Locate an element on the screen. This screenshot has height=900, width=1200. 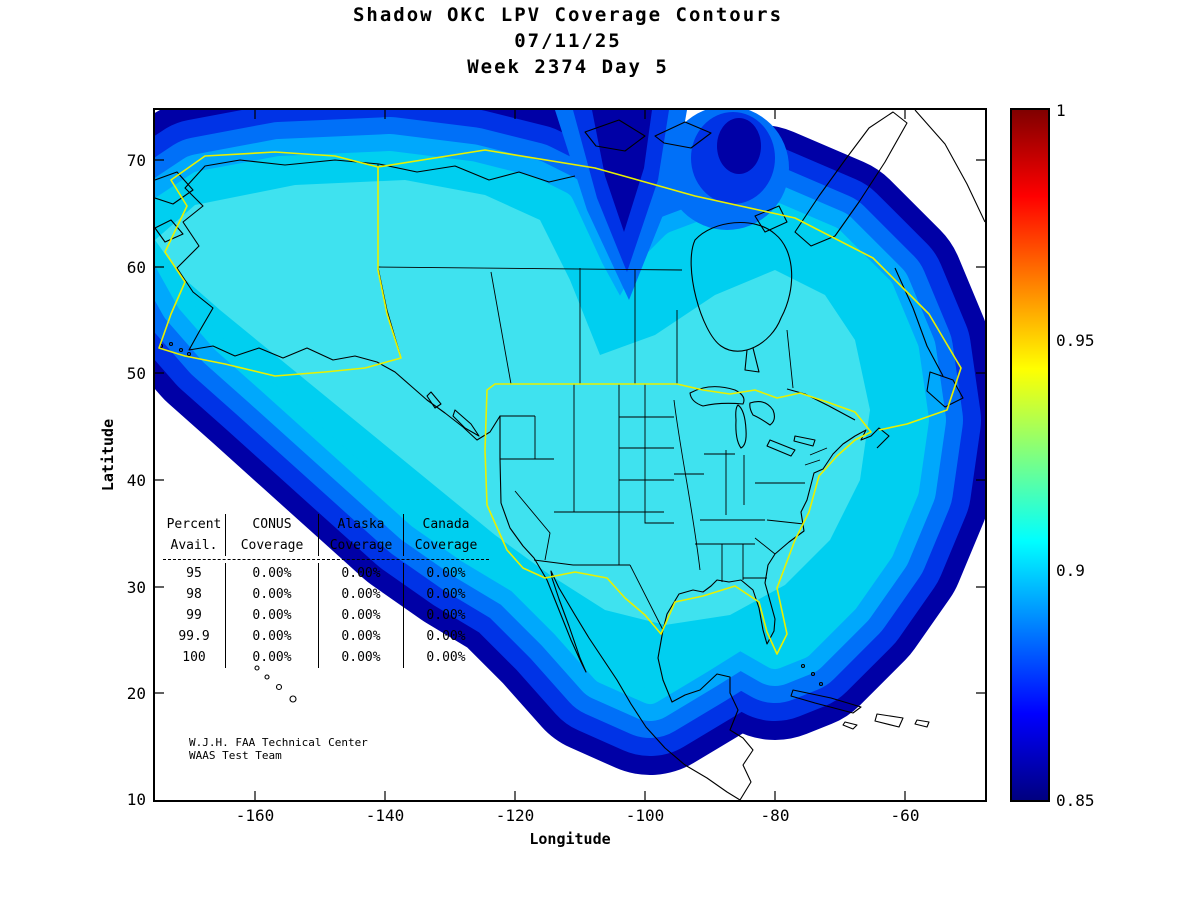
table-row: 95 0.00% 0.00% 0.00% is located at coordinates (326, 573).